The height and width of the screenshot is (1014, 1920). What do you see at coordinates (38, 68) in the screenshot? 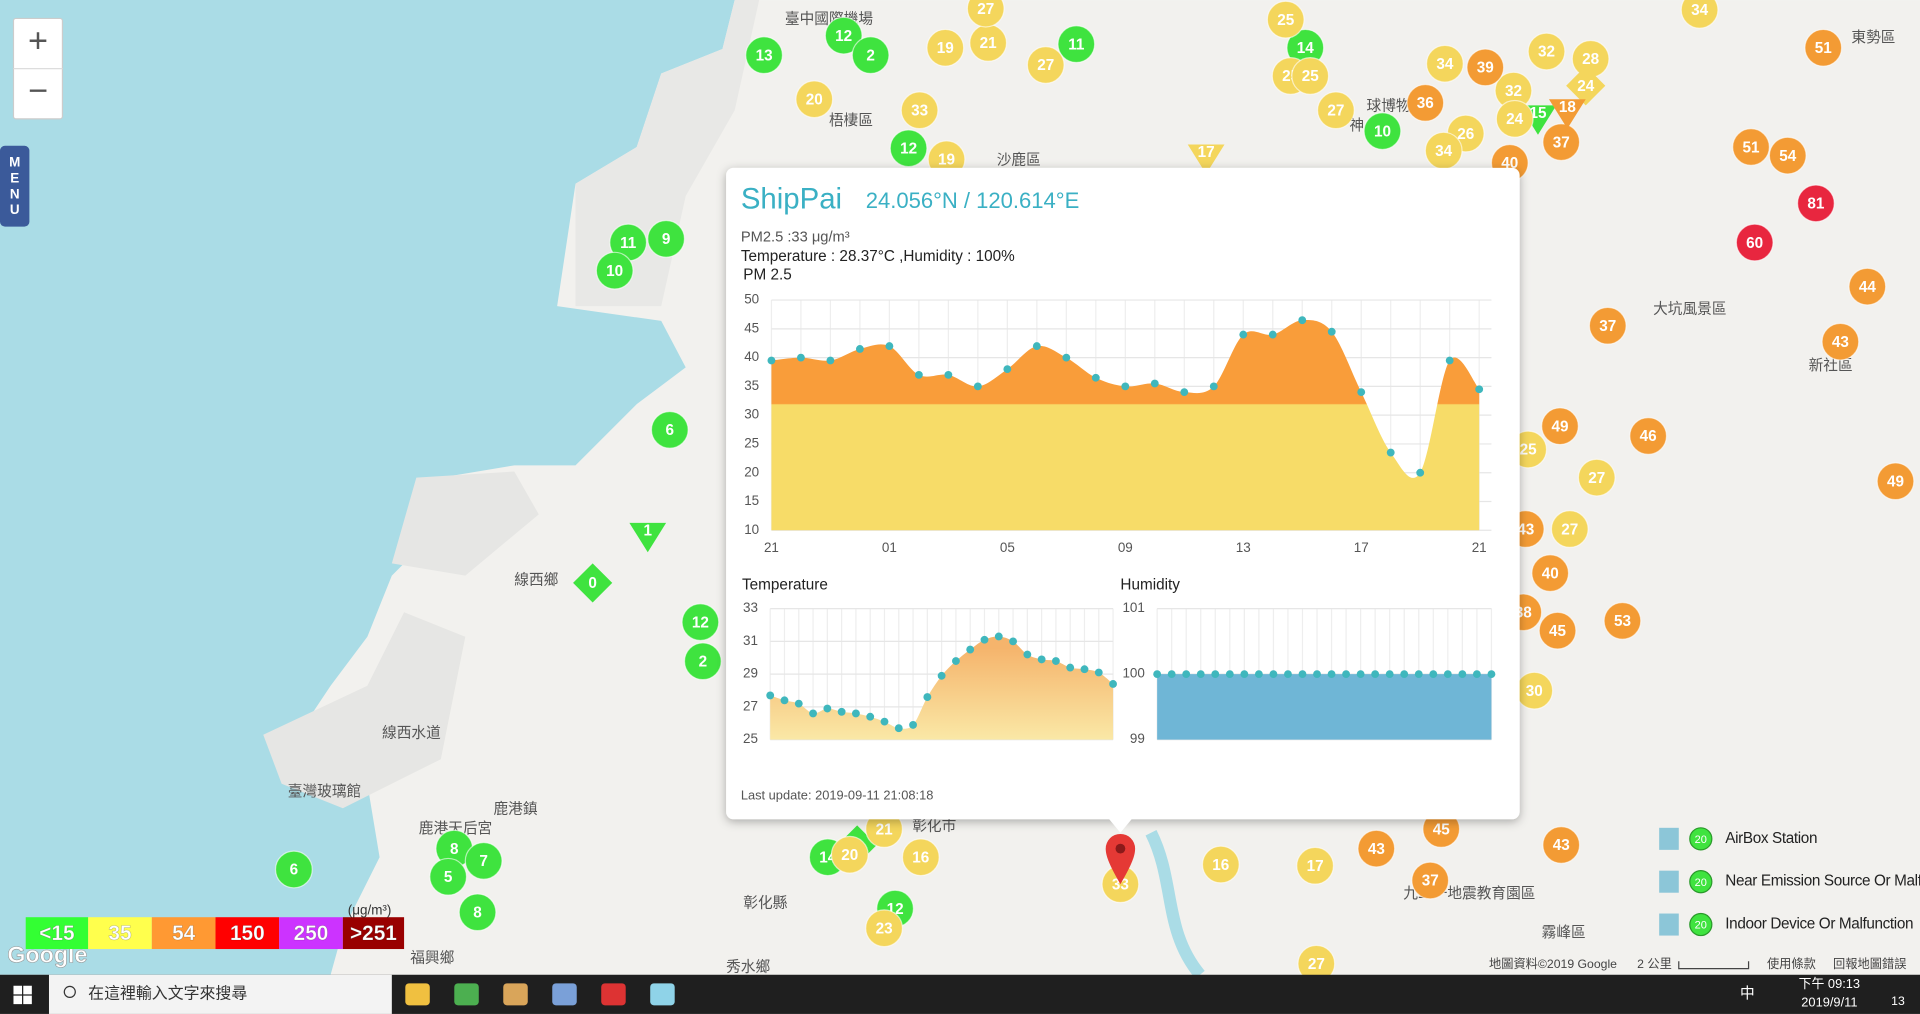
I see `zoom-control` at bounding box center [38, 68].